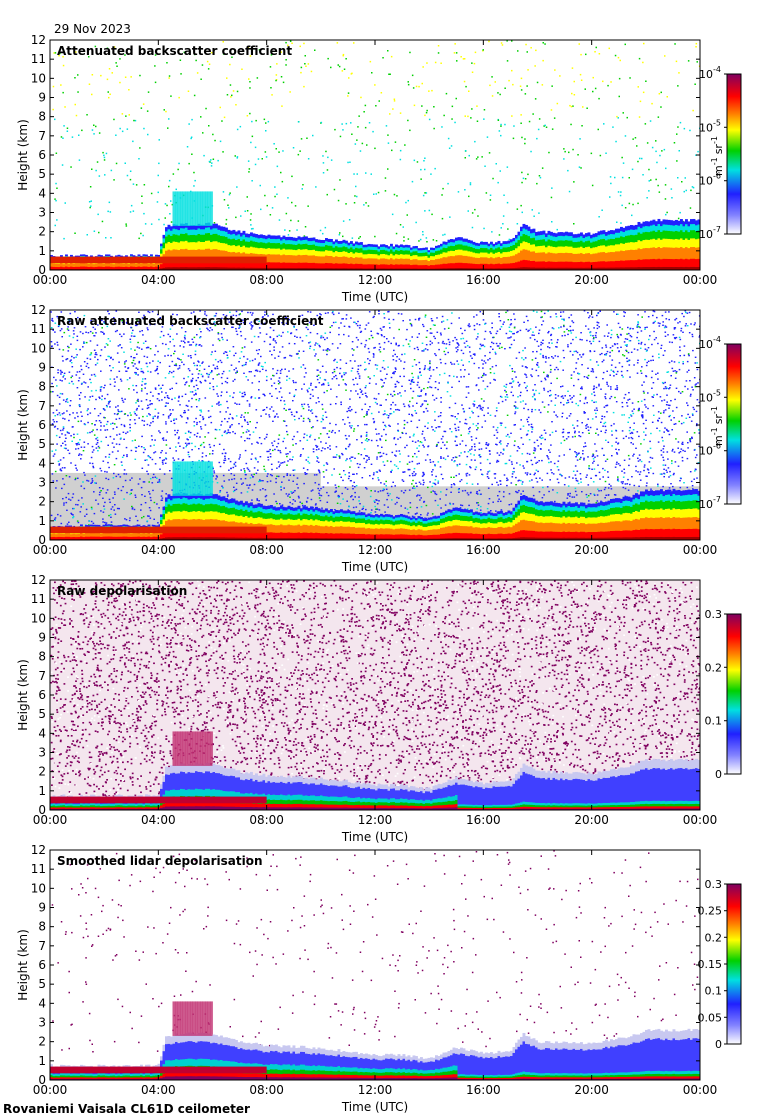  What do you see at coordinates (174, 51) in the screenshot?
I see `panel-title: Attenuated backscatter coefficient` at bounding box center [174, 51].